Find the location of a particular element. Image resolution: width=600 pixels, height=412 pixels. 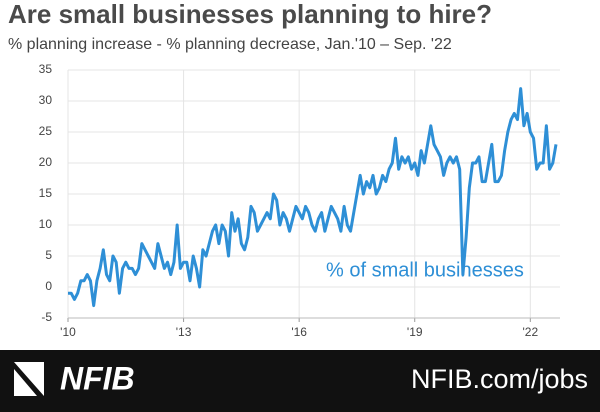

footer-link: NFIB.com/jobs is located at coordinates (499, 379).